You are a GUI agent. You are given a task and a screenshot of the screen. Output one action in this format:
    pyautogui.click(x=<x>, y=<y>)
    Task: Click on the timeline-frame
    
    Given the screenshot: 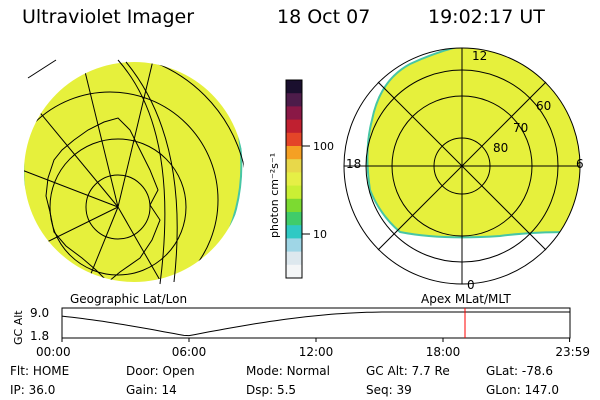 What is the action you would take?
    pyautogui.click(x=316, y=323)
    